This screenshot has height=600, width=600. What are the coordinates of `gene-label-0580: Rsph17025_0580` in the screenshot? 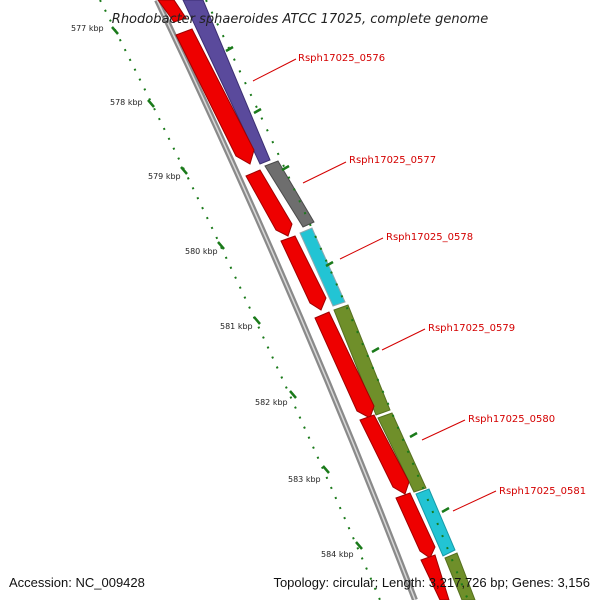 It's located at (511, 419).